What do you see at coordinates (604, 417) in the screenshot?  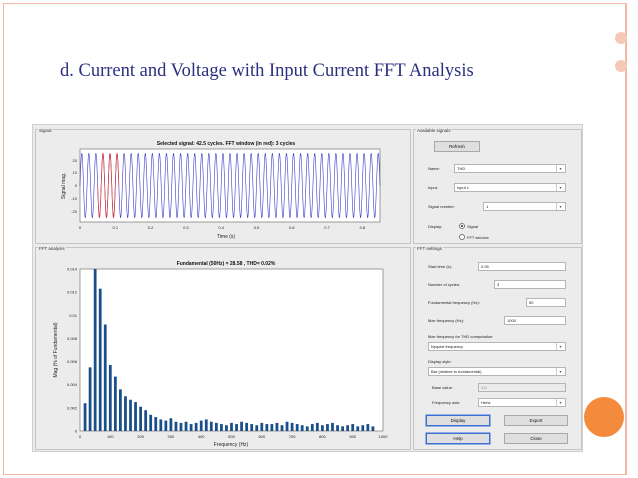 I see `decor-dot-orange` at bounding box center [604, 417].